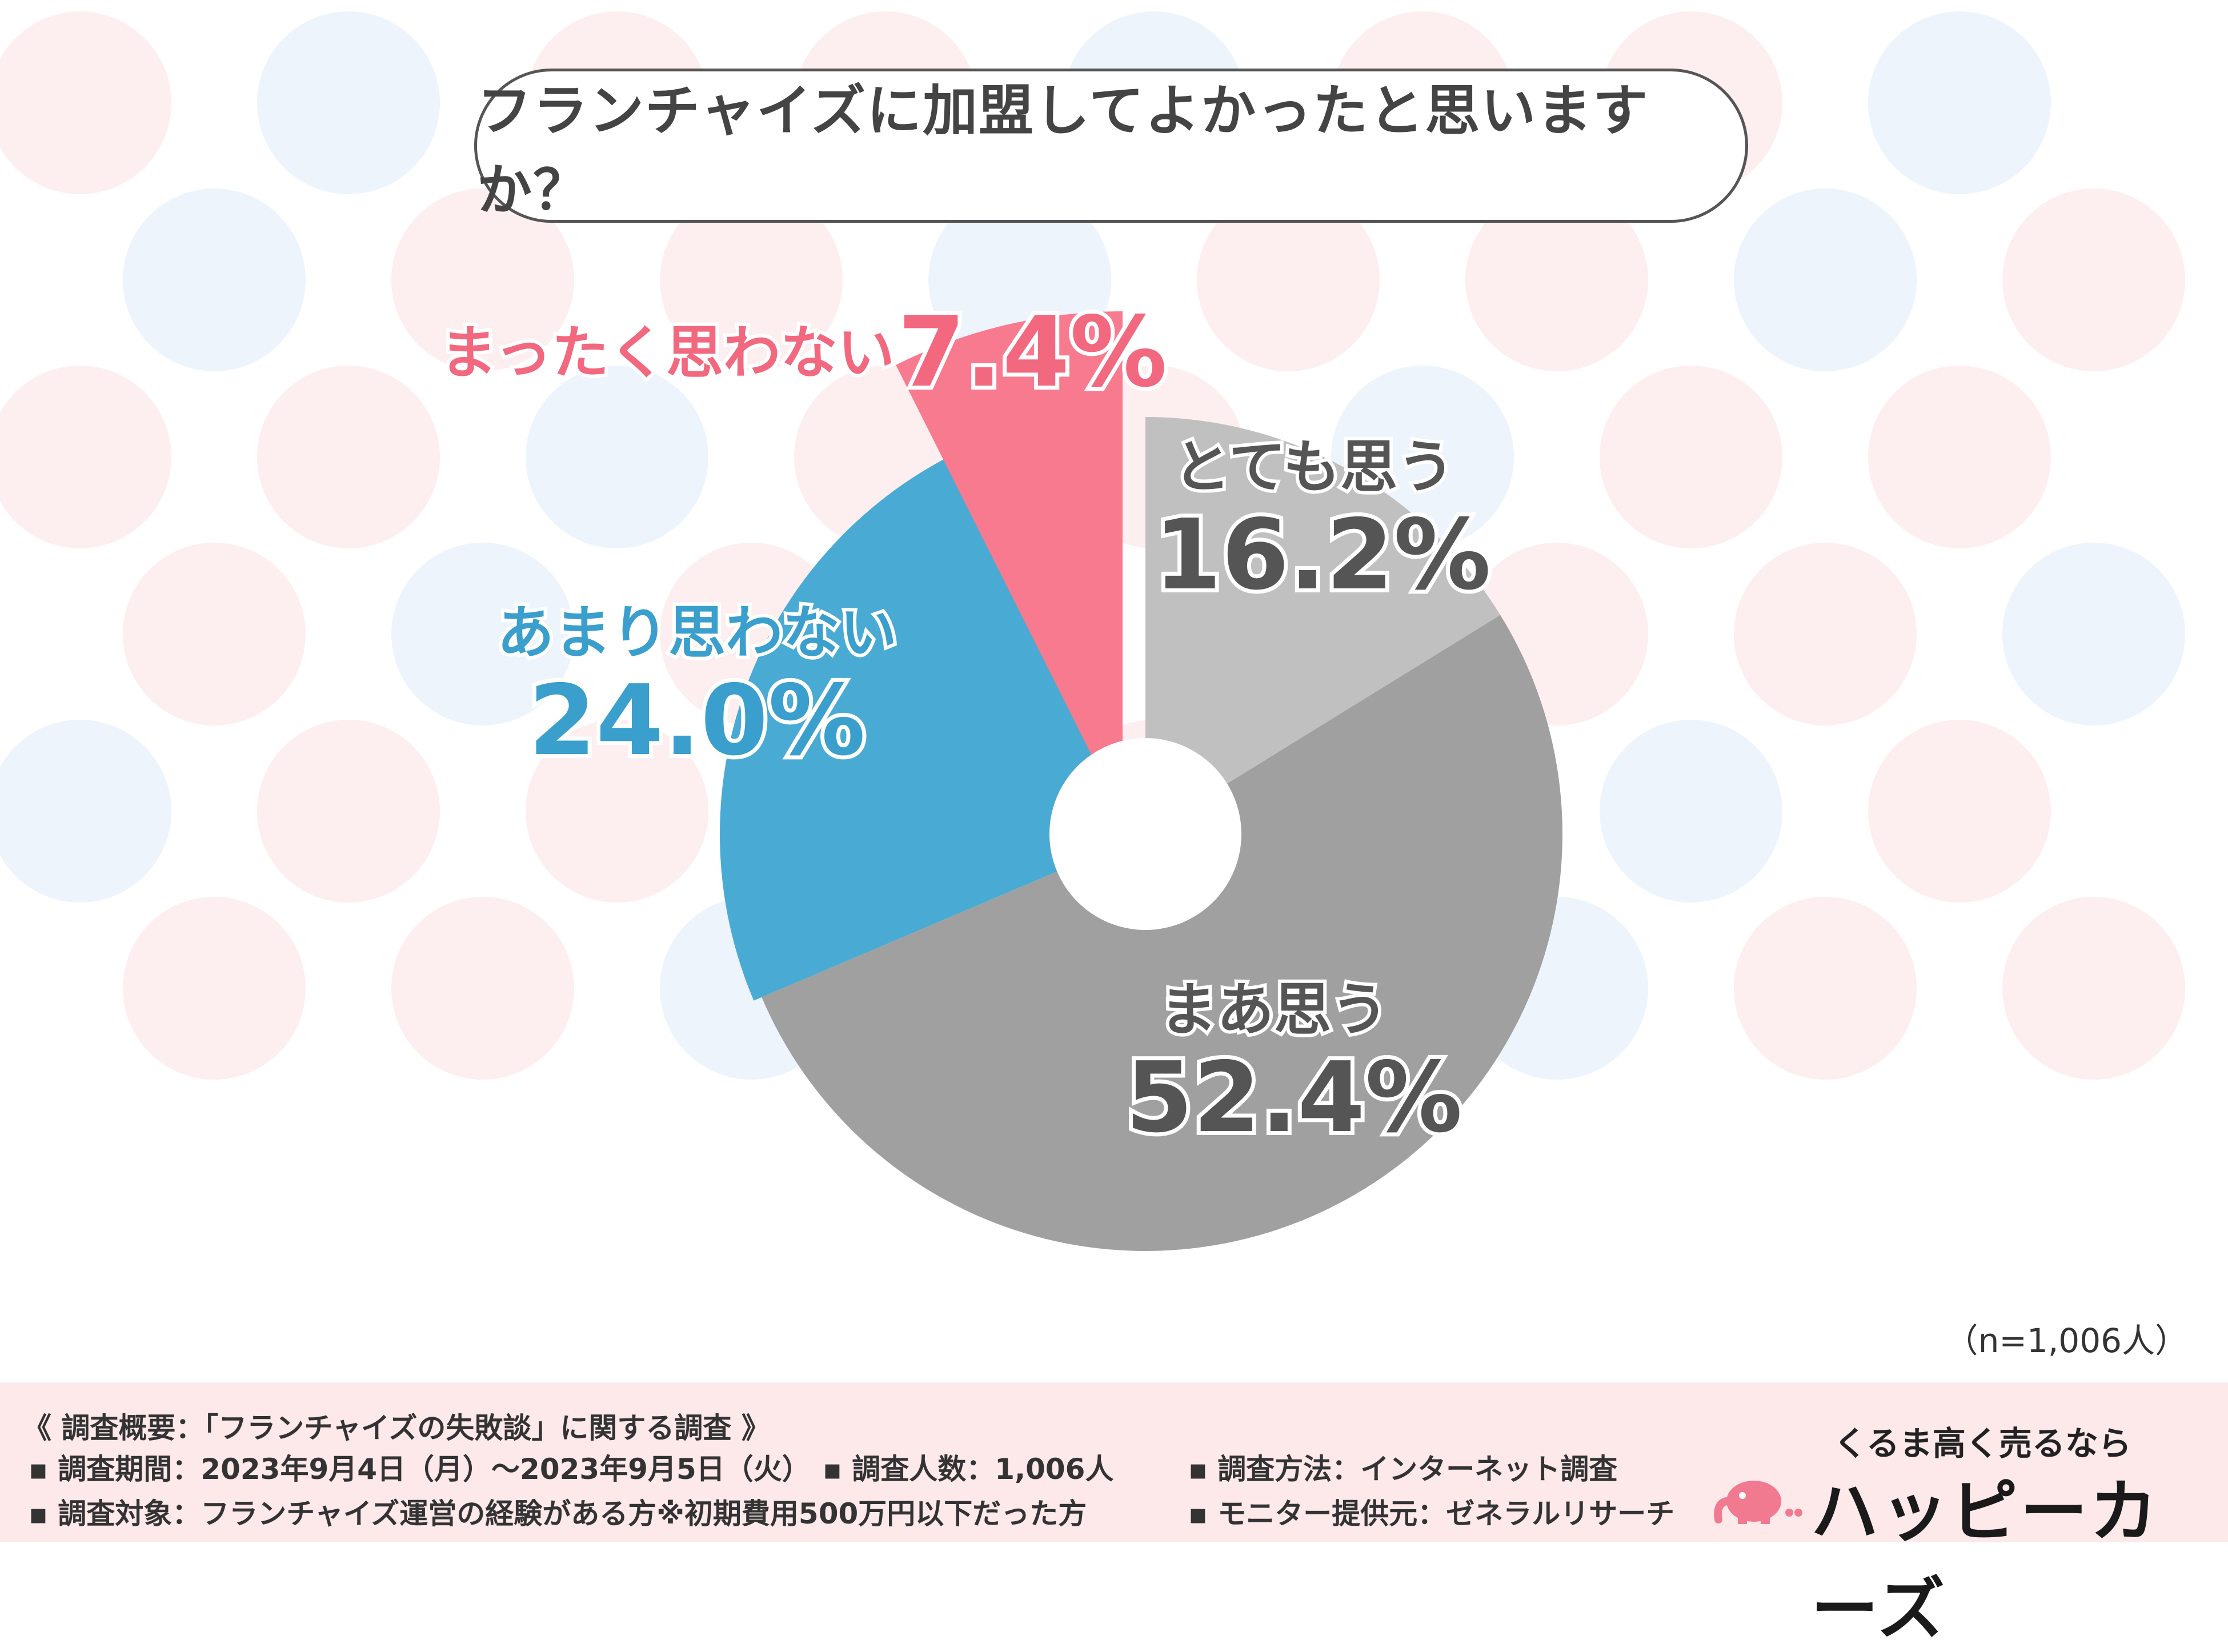 The image size is (2228, 1652). What do you see at coordinates (1032, 352) in the screenshot?
I see `slice-value-3: 7.4%` at bounding box center [1032, 352].